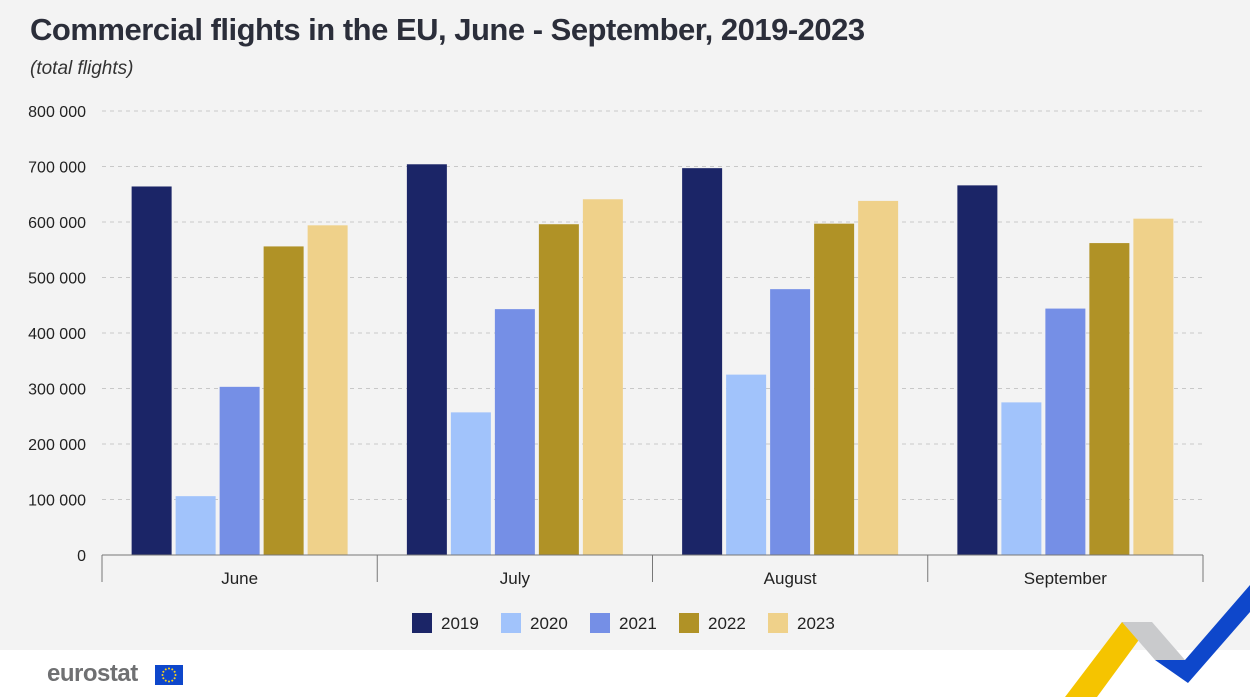 The height and width of the screenshot is (697, 1250). What do you see at coordinates (151, 371) in the screenshot?
I see `bar-2019-june` at bounding box center [151, 371].